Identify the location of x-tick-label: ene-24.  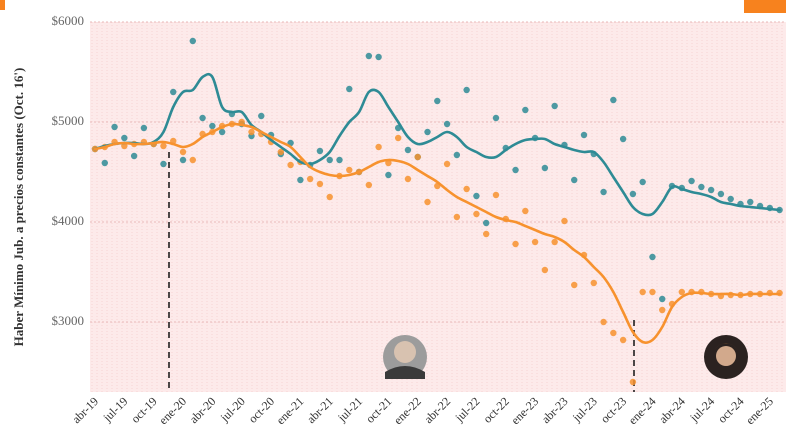
(642, 410).